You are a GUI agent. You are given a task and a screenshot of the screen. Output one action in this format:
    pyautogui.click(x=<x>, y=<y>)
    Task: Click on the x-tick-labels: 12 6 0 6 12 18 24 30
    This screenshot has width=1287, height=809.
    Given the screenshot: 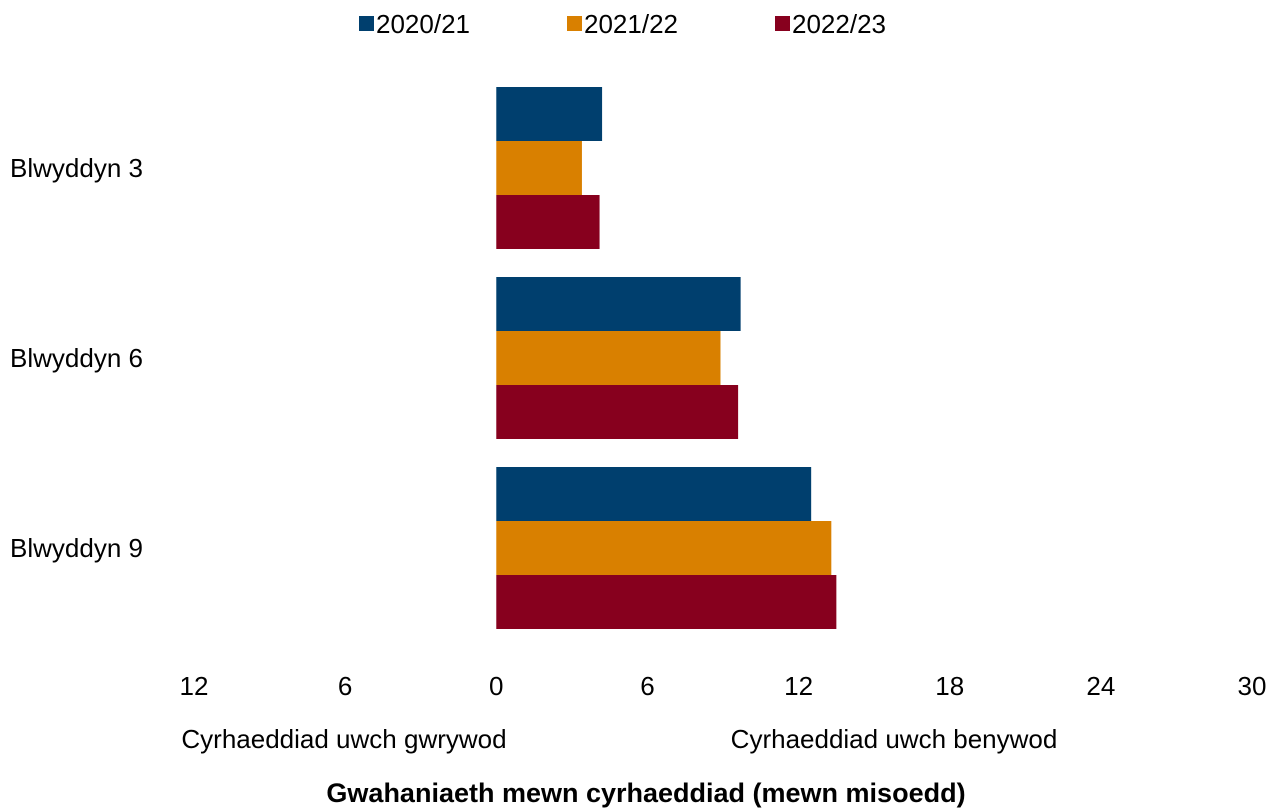 What is the action you would take?
    pyautogui.click(x=723, y=686)
    